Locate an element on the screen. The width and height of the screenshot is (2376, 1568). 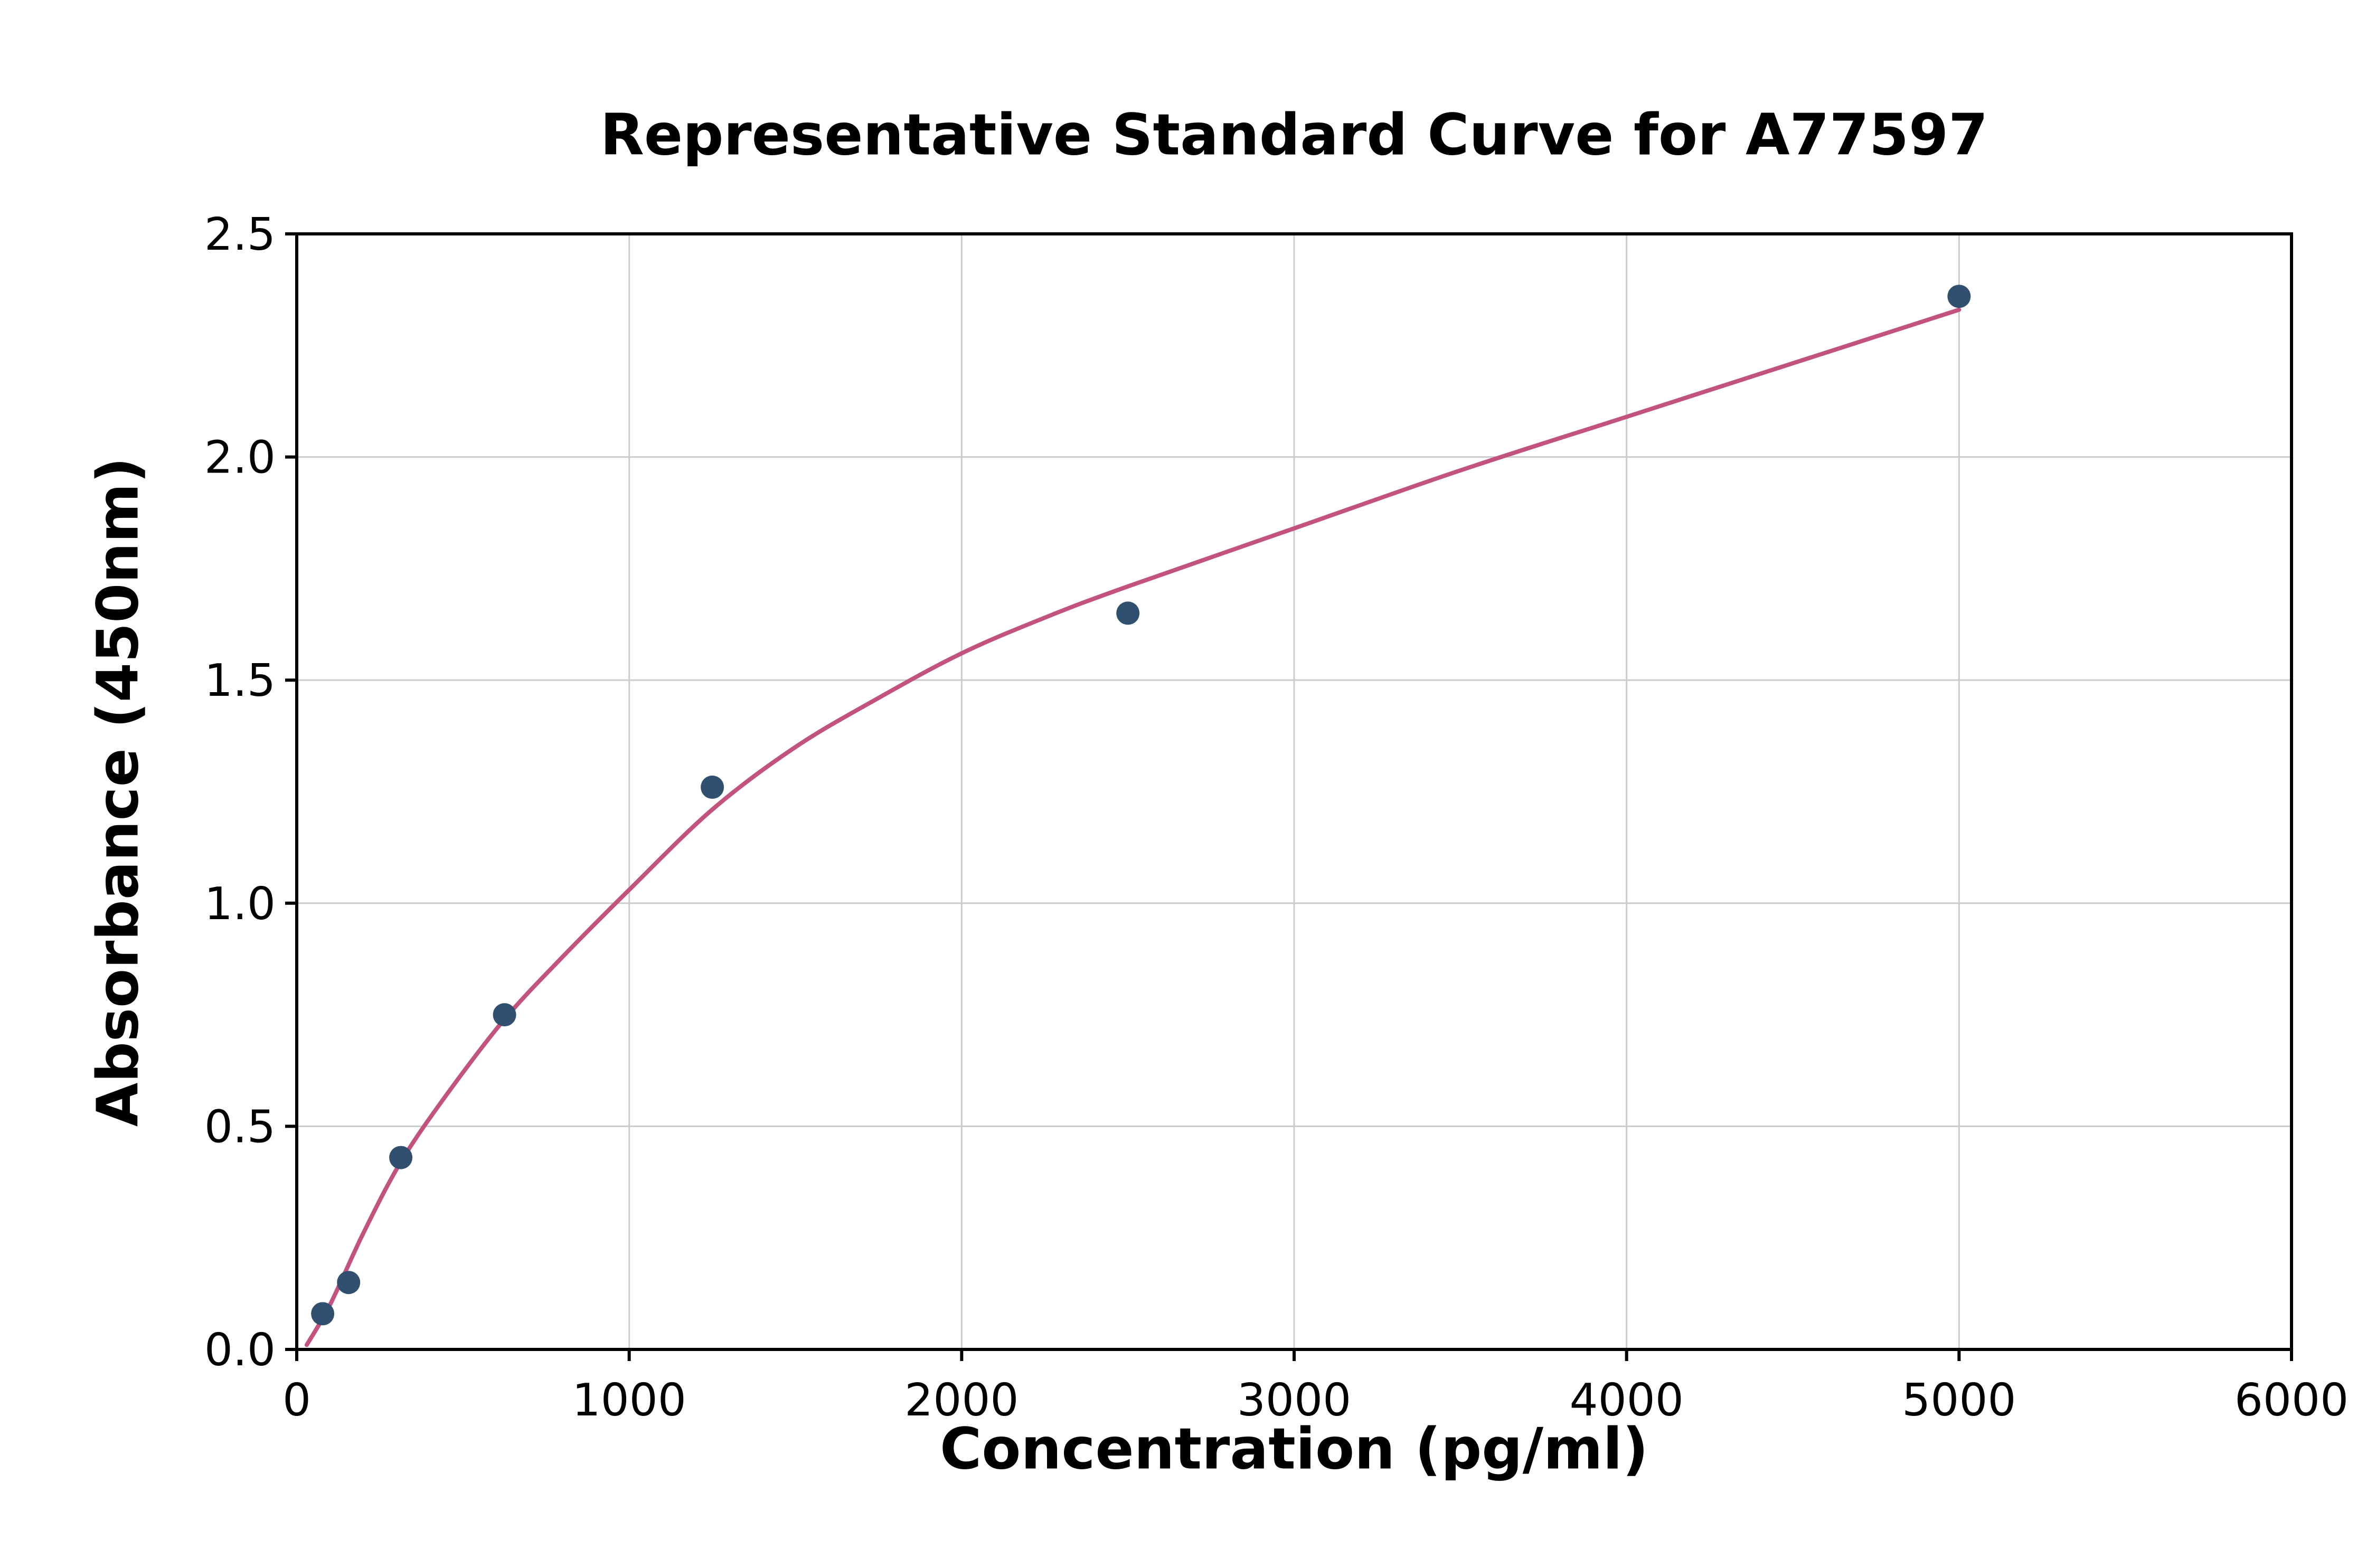
x-tick-label: 1000 is located at coordinates (629, 1400).